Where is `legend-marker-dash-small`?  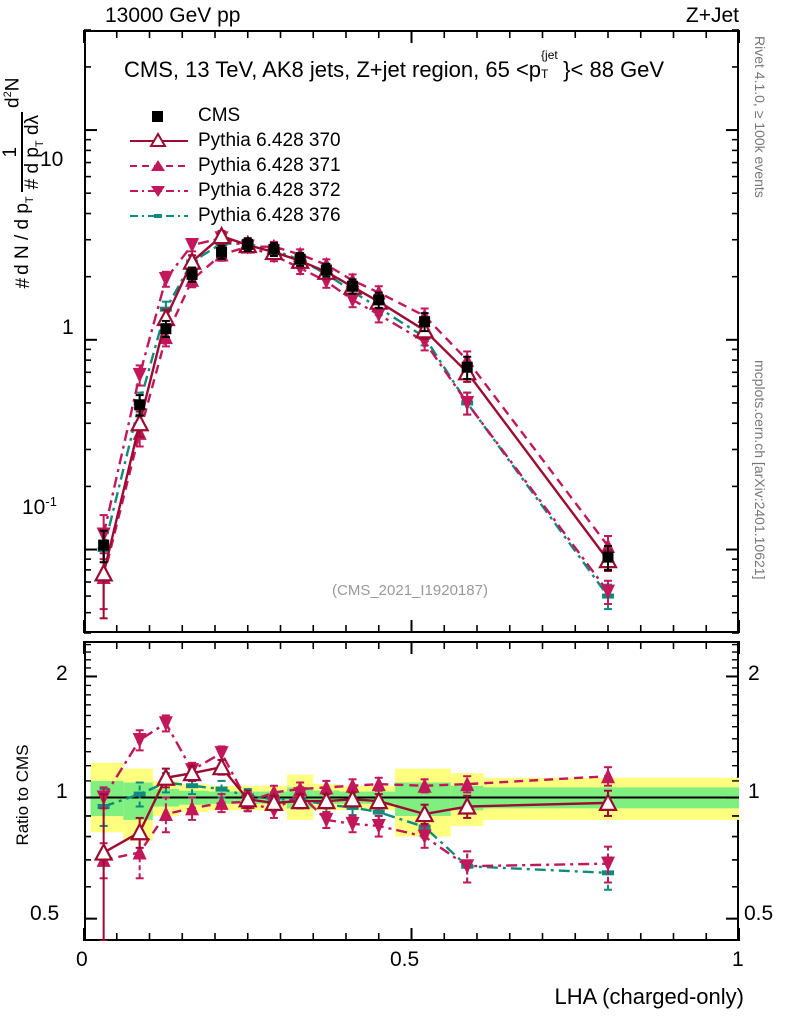
legend-marker-dash-small is located at coordinates (159, 215).